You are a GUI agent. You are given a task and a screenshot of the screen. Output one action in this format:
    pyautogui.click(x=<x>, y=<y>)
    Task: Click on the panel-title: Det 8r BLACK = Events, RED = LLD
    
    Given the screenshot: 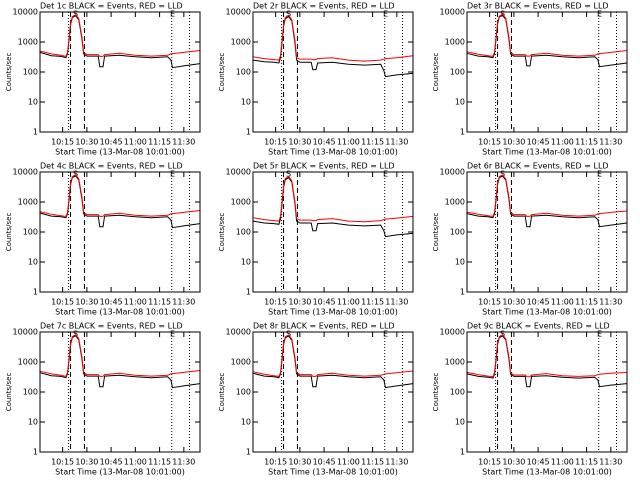 What is the action you would take?
    pyautogui.click(x=324, y=326)
    